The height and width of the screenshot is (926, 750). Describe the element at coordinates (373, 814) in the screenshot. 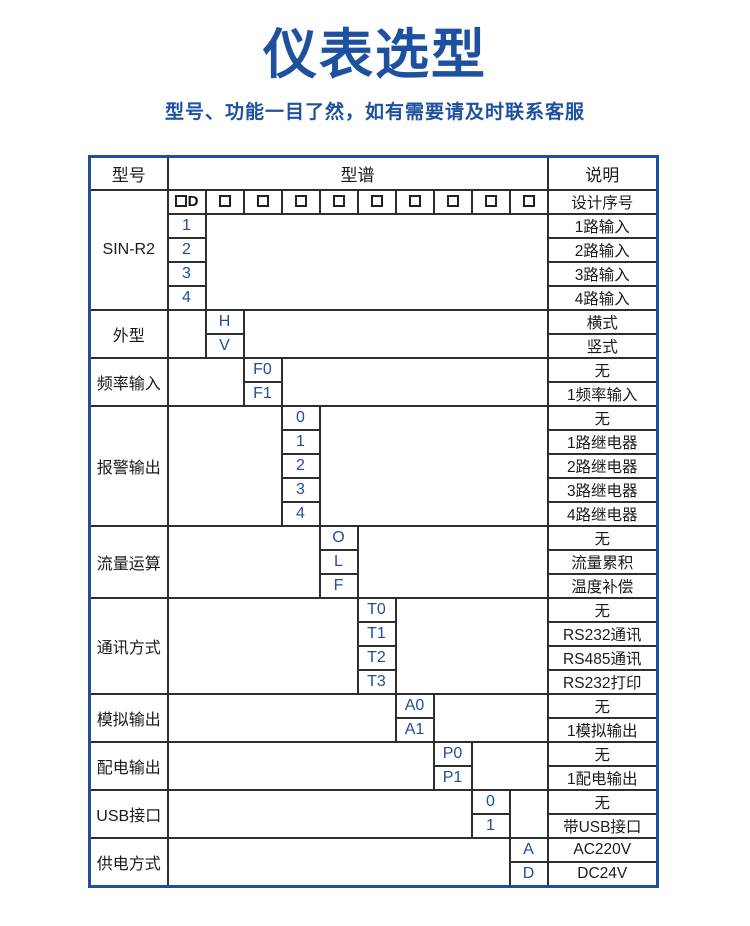

I see `table-row: USB接口 0 无` at that location.